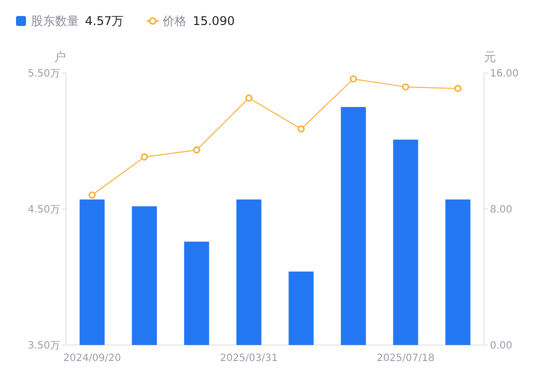 This screenshot has width=550, height=381. Describe the element at coordinates (44, 210) in the screenshot. I see `y-tick-label: 4.50万` at that location.